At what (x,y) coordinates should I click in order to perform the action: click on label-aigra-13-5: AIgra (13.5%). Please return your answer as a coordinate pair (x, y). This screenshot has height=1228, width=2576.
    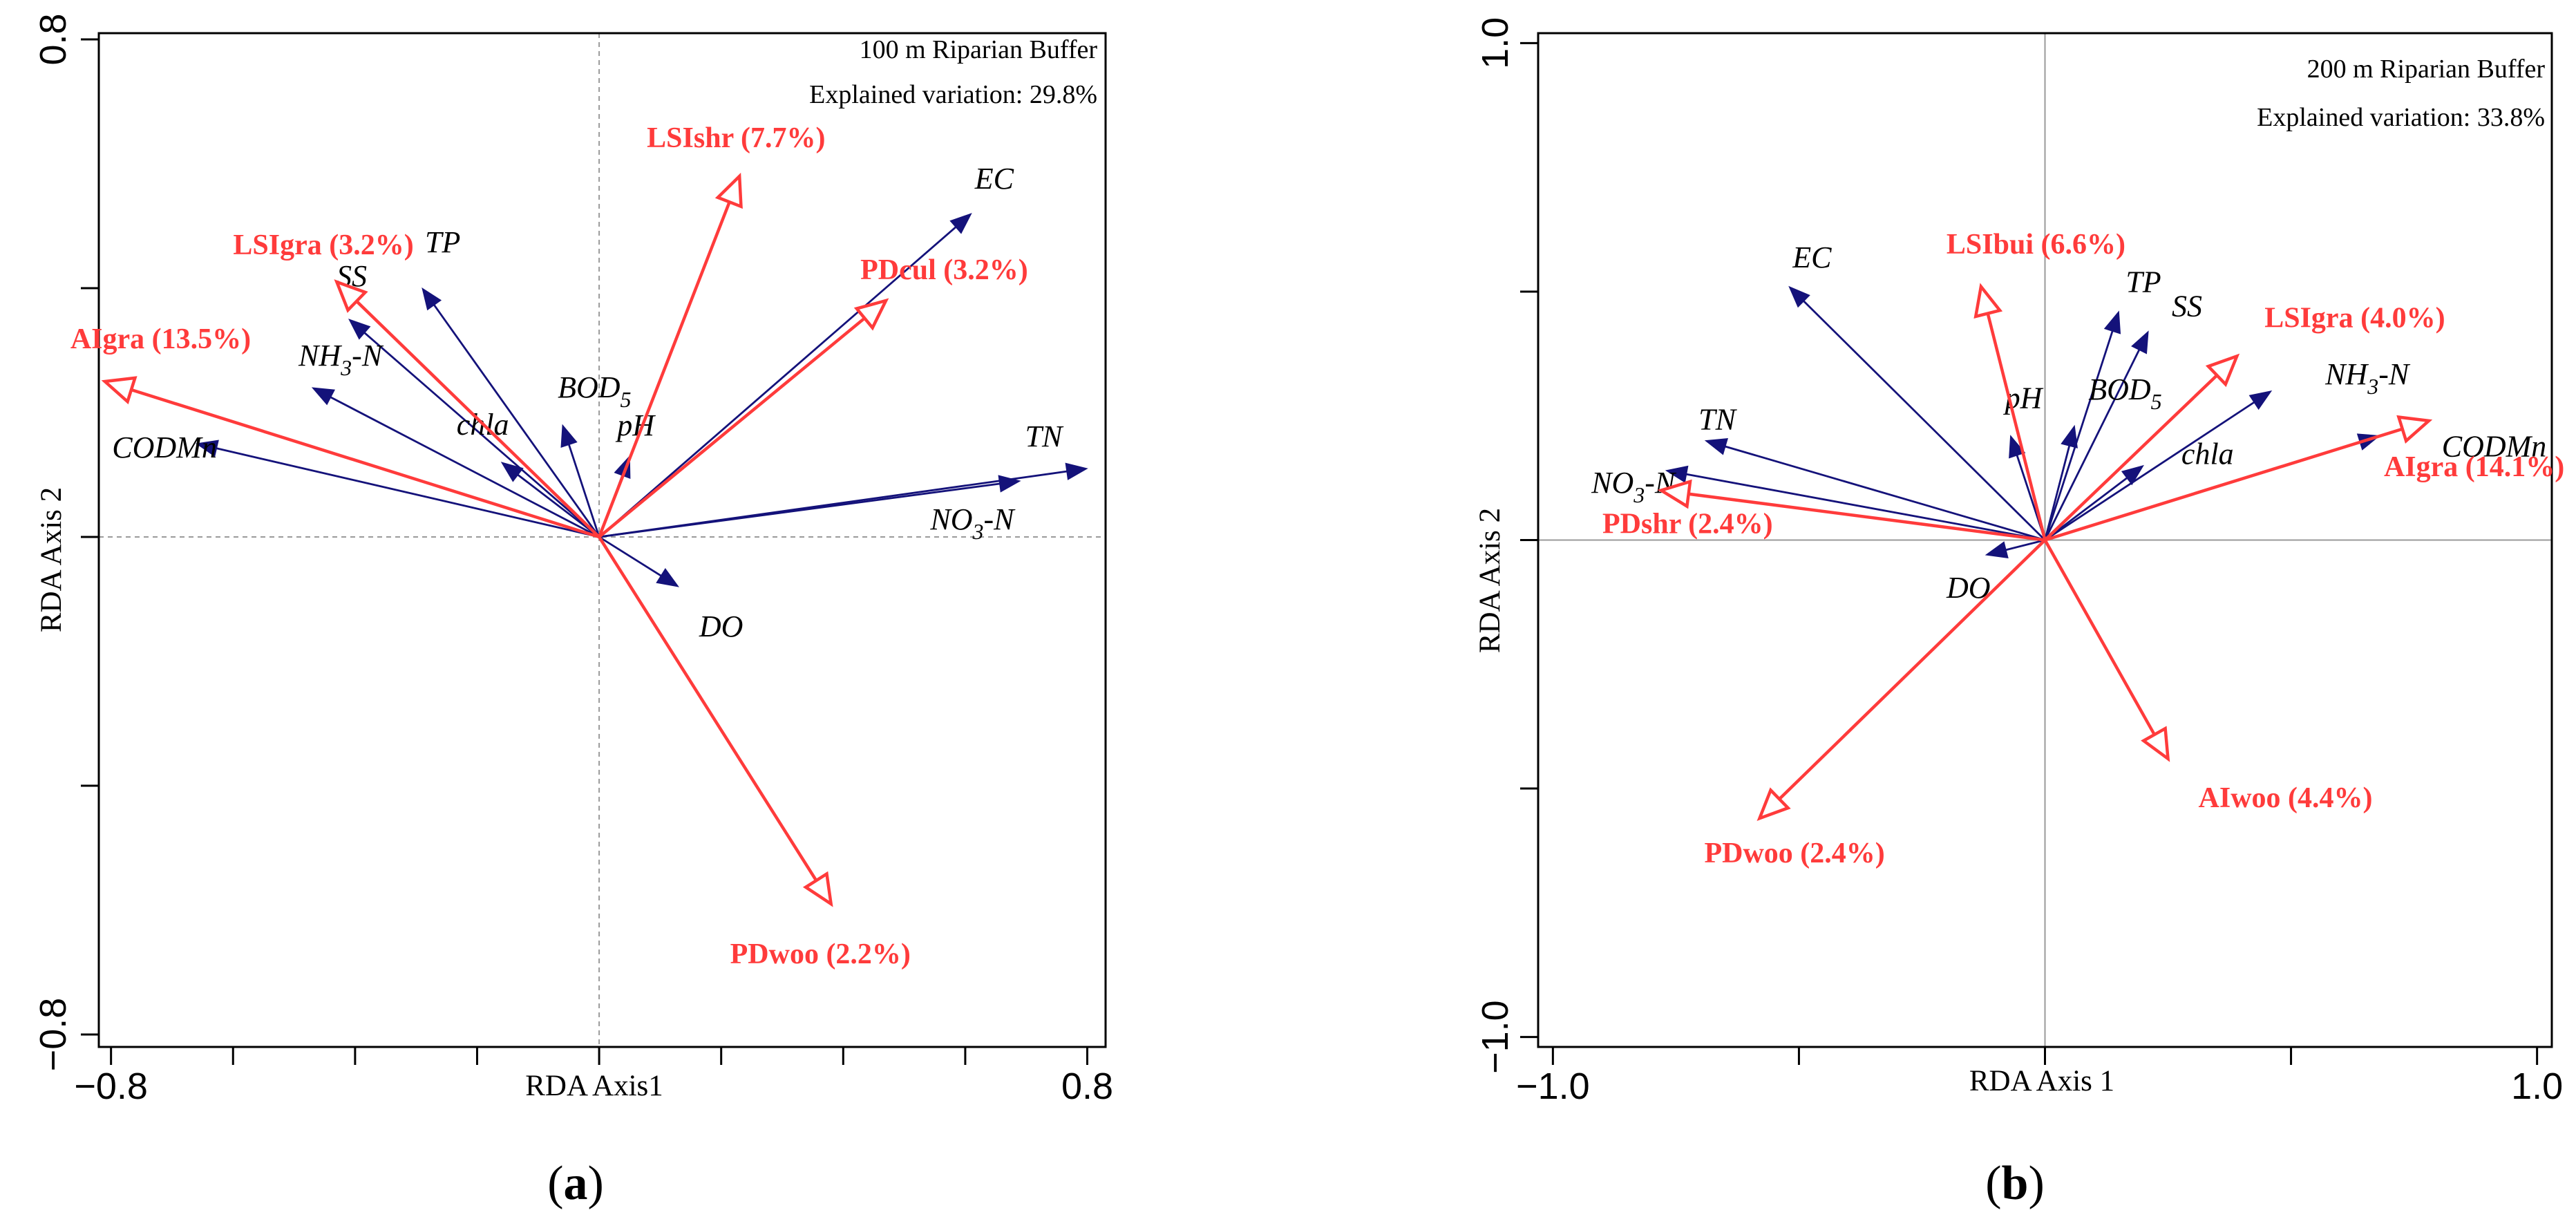
    Looking at the image, I should click on (160, 339).